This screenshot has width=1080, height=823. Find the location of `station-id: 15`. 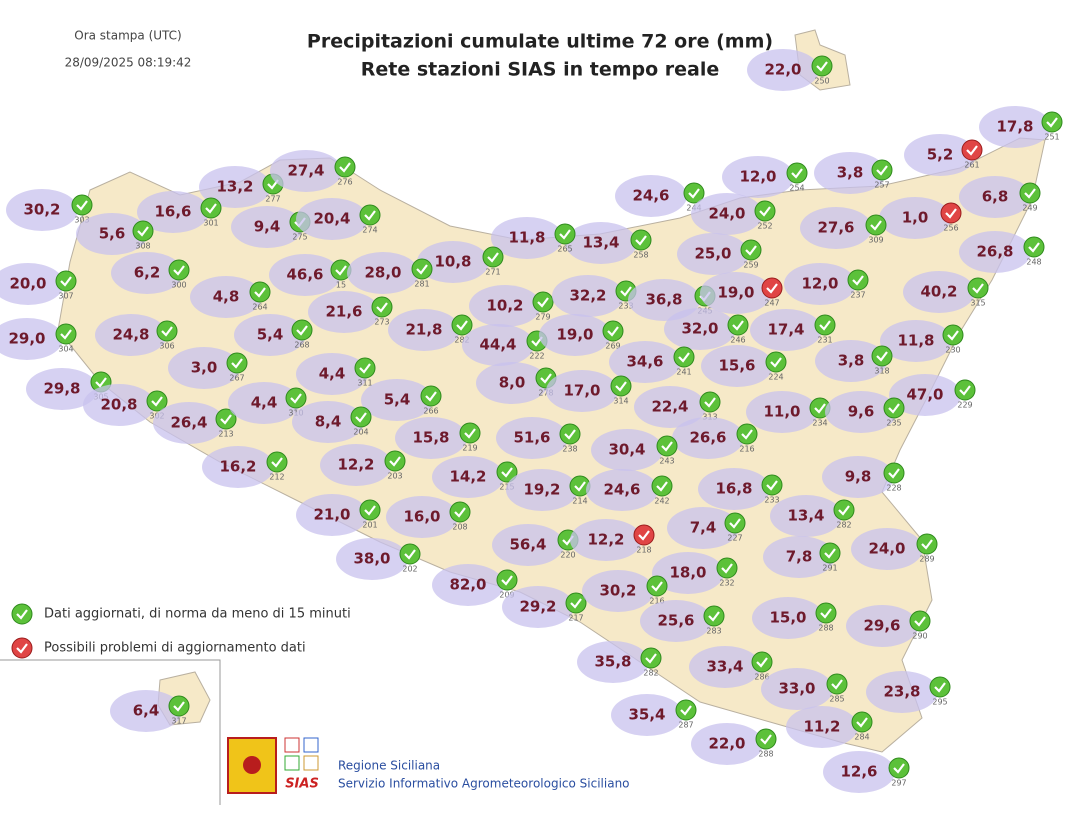

station-id: 15 is located at coordinates (341, 285).